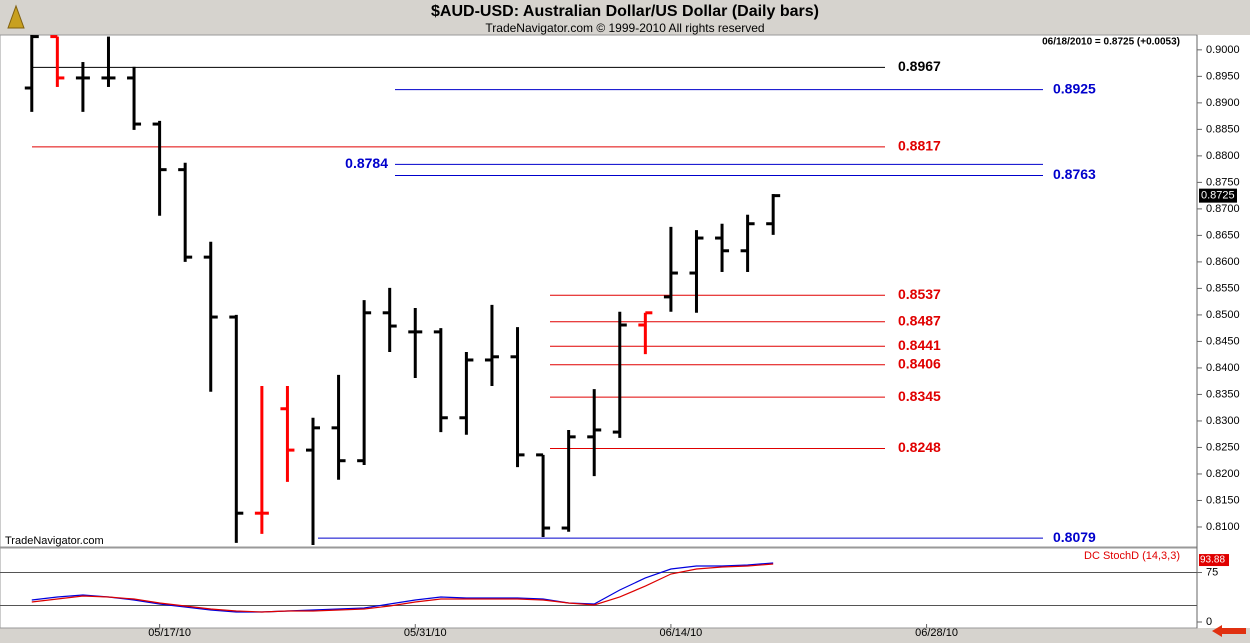  What do you see at coordinates (919, 321) in the screenshot?
I see `level-label: 0.8487` at bounding box center [919, 321].